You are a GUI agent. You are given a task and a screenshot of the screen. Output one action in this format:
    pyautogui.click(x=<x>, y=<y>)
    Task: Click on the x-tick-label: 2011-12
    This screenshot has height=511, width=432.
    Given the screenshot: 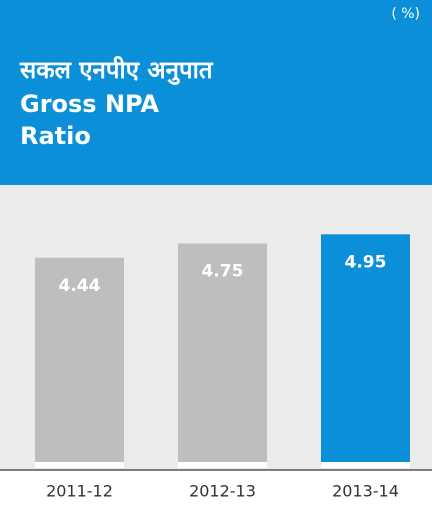 What is the action you would take?
    pyautogui.click(x=79, y=491)
    